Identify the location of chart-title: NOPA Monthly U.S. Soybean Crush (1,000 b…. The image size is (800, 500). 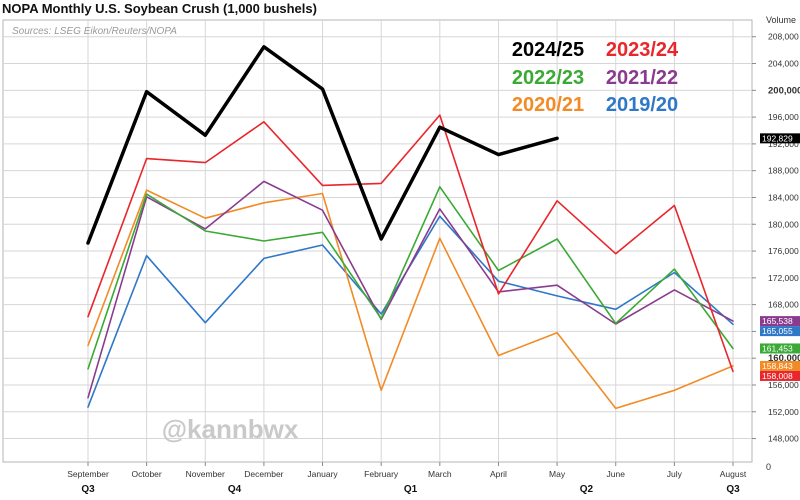
(159, 8).